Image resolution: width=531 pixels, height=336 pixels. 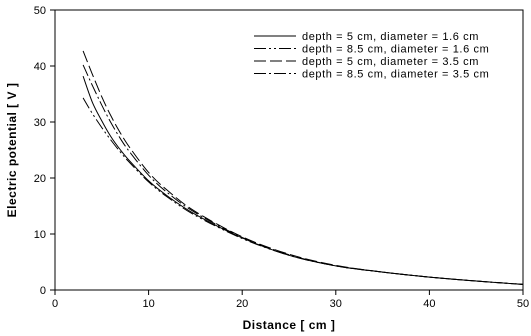 I want to click on y-tick-label: 20, so click(x=40, y=179).